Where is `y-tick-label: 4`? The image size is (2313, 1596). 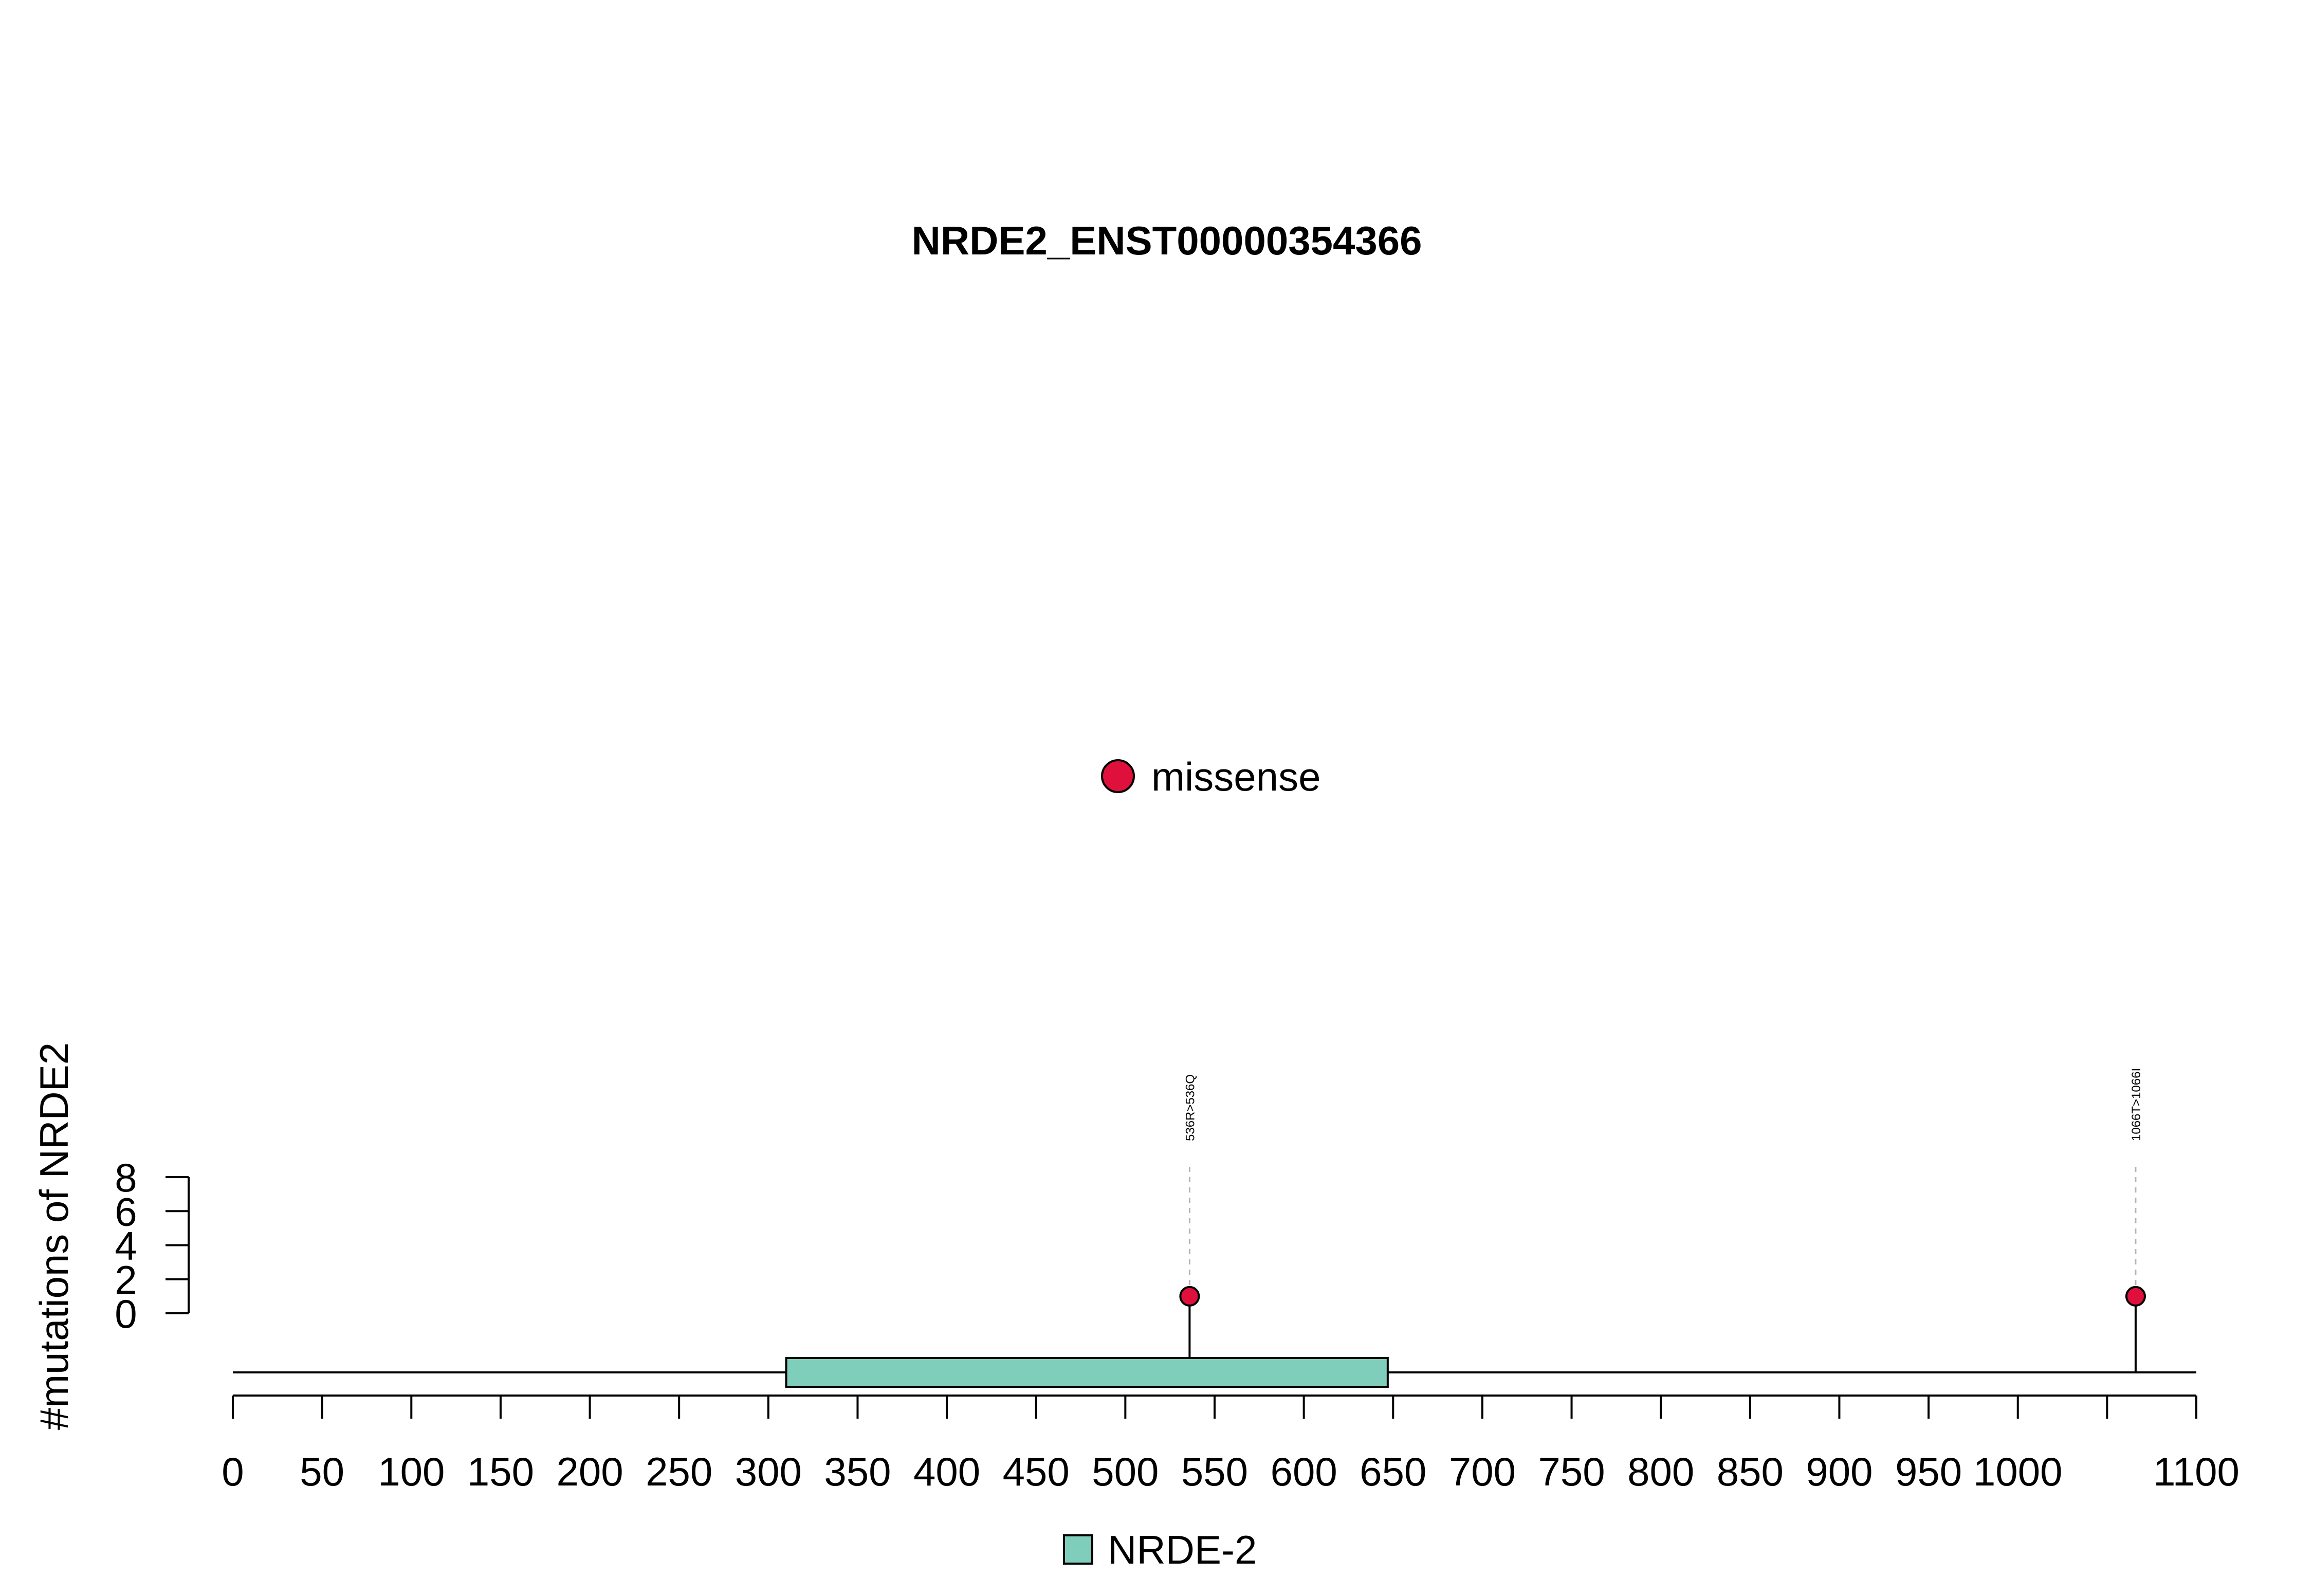 y-tick-label: 4 is located at coordinates (126, 1246).